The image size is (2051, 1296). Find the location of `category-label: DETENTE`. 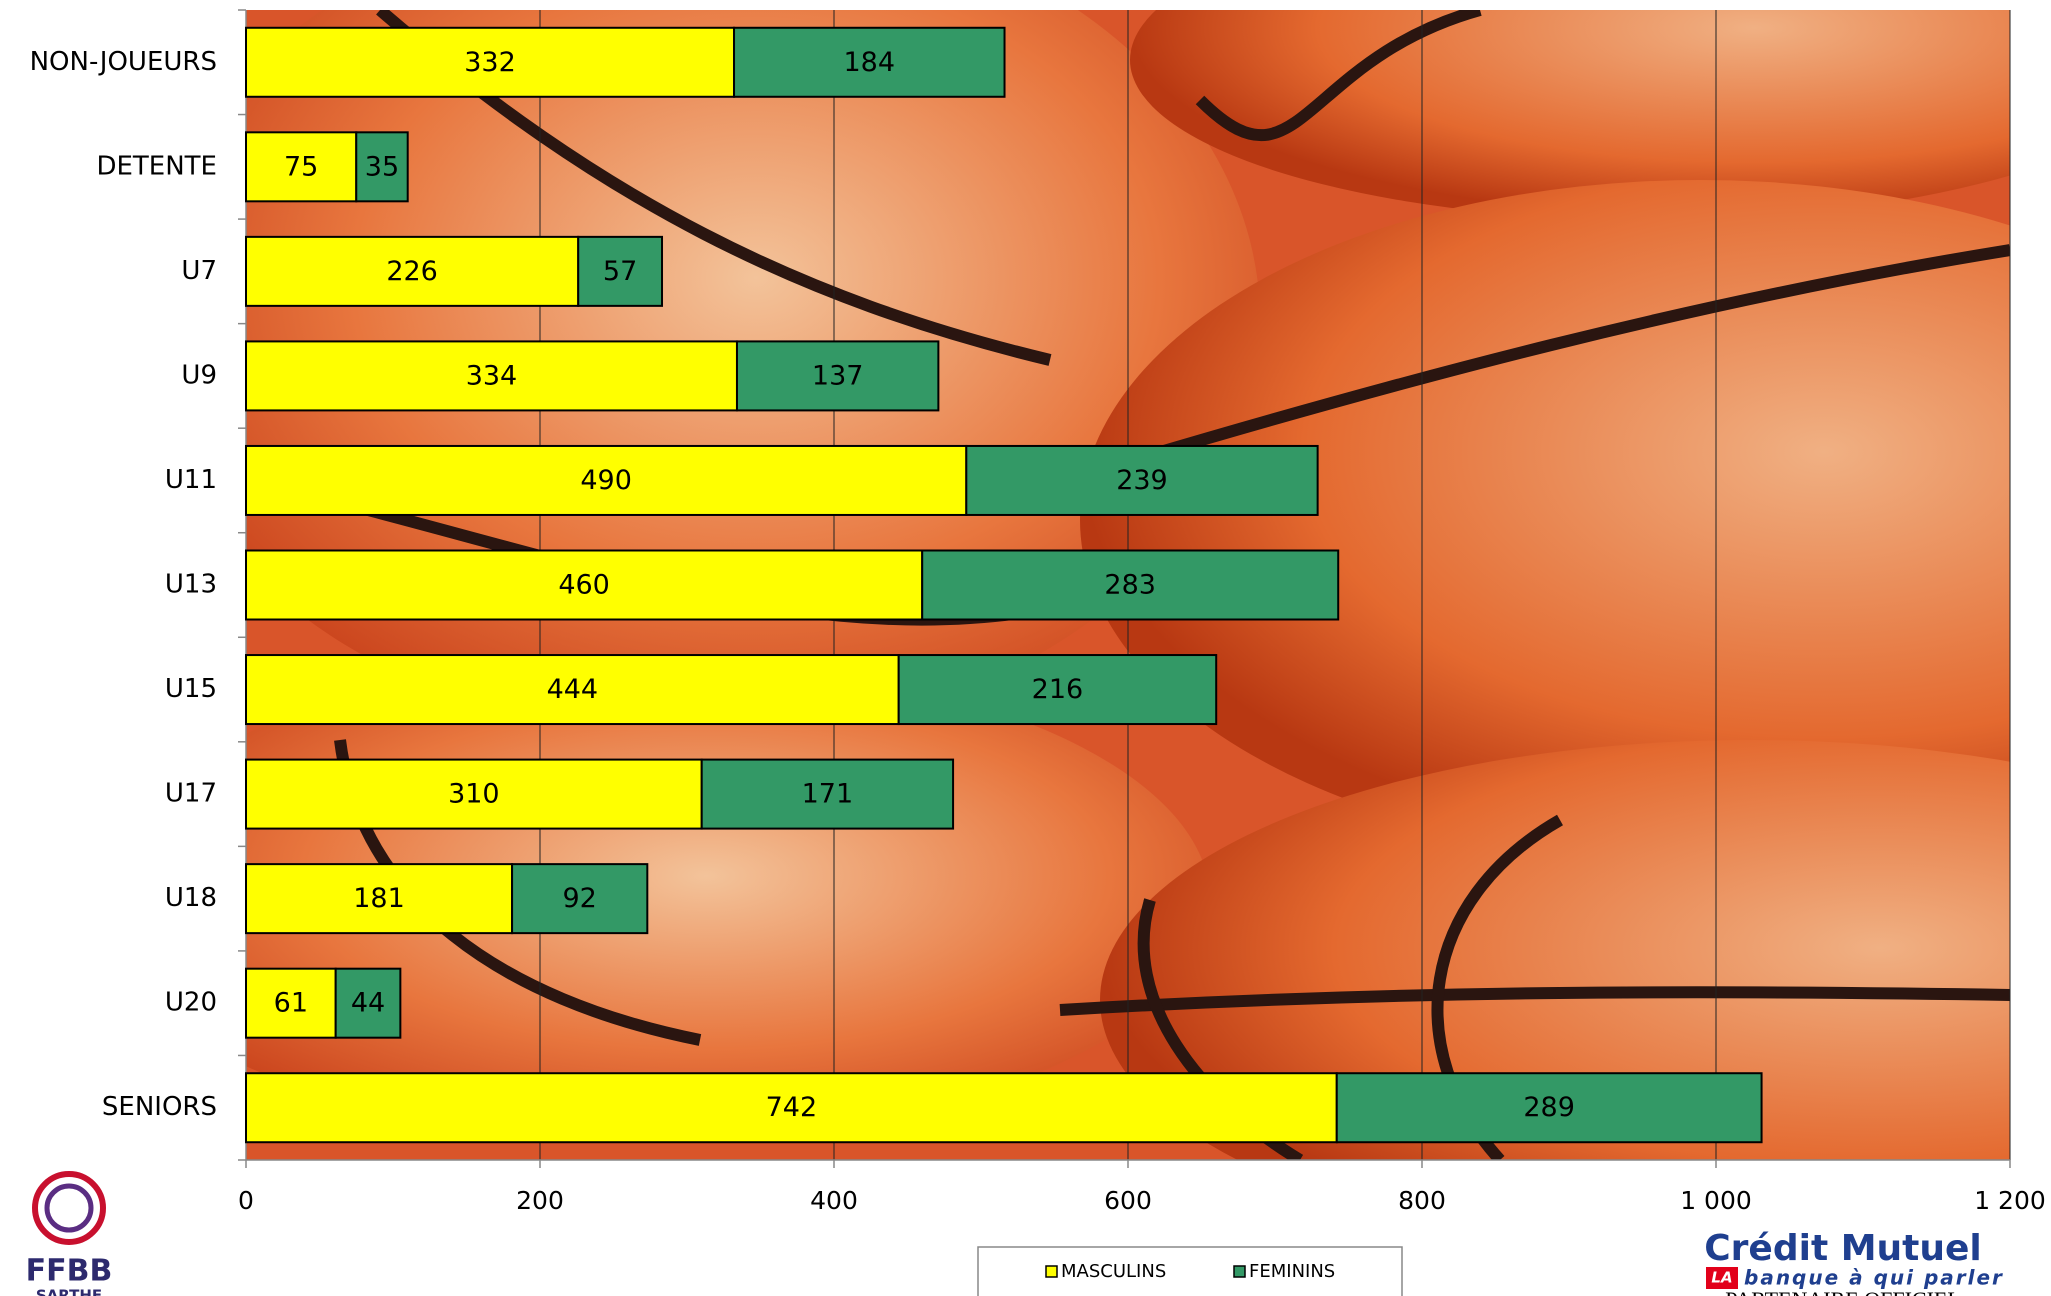

category-label: DETENTE is located at coordinates (156, 166).